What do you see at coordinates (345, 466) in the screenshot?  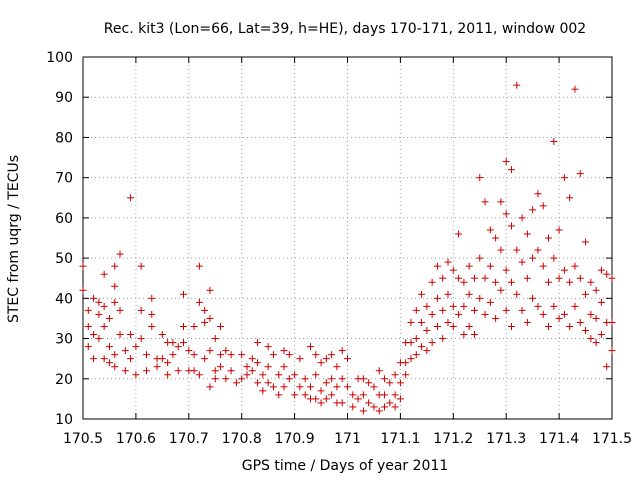 I see `x-axis-label: GPS time / Days of year 2011` at bounding box center [345, 466].